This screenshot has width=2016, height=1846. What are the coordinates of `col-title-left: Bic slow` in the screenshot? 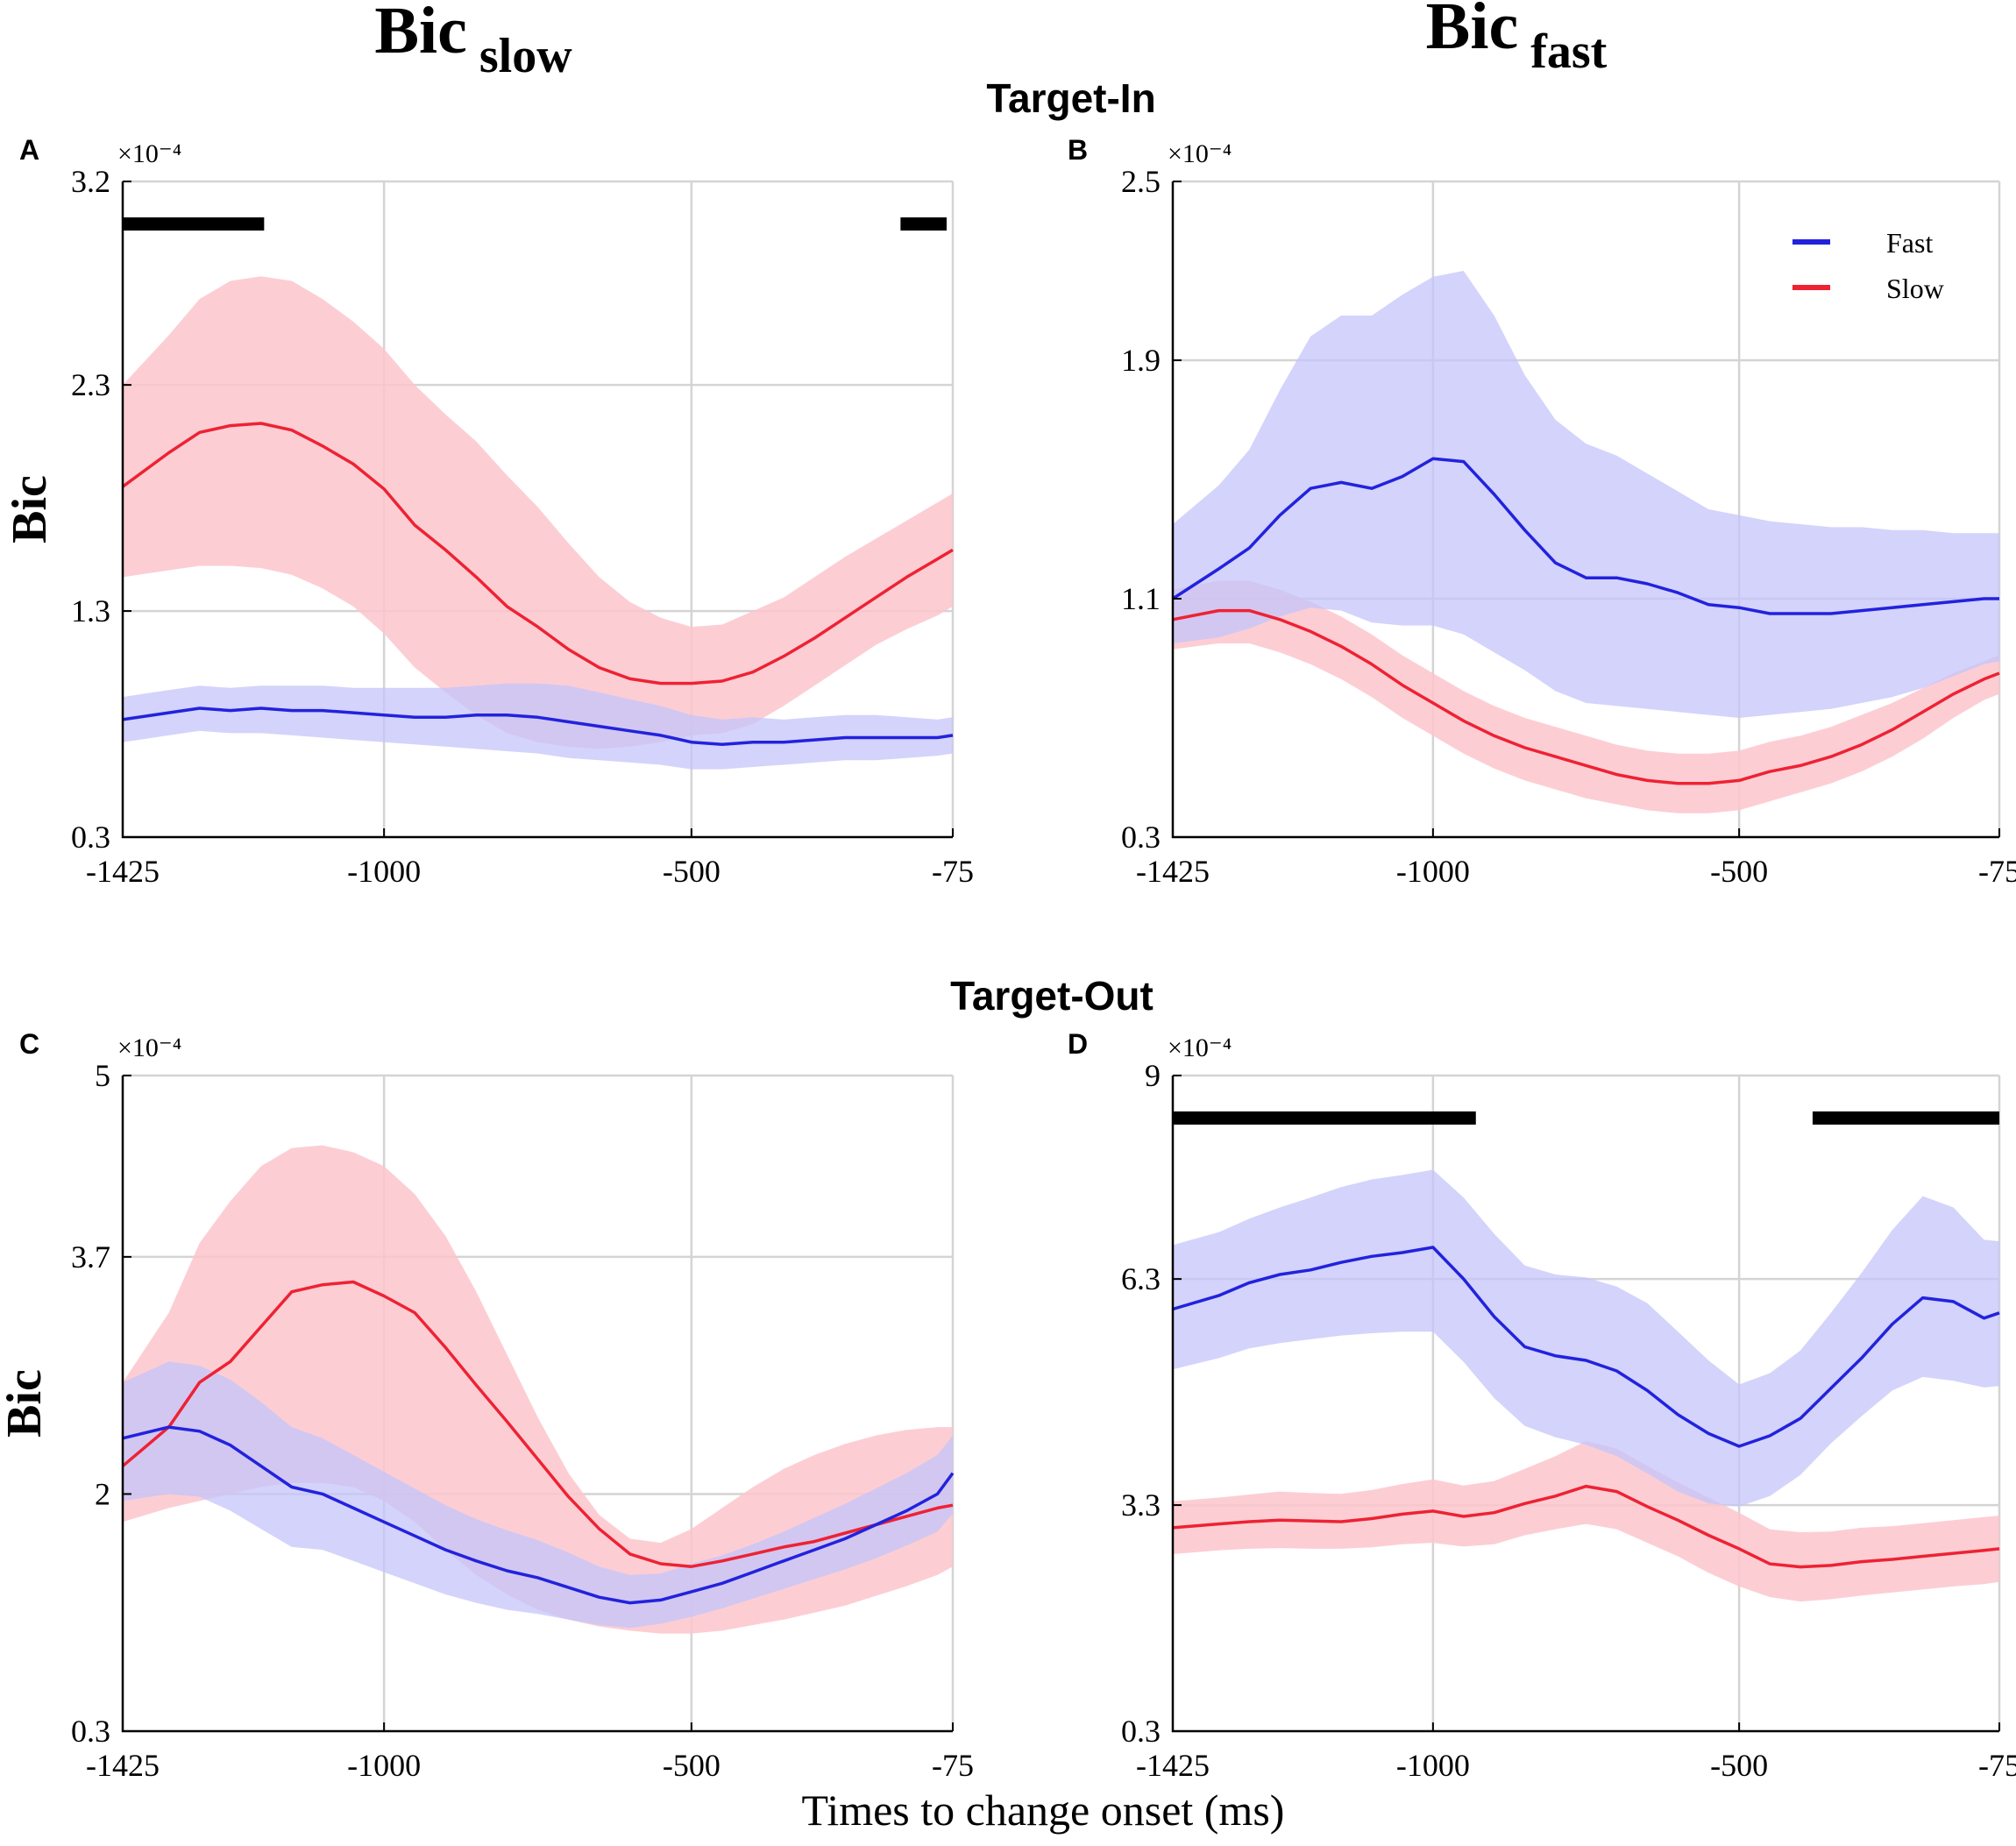 It's located at (473, 42).